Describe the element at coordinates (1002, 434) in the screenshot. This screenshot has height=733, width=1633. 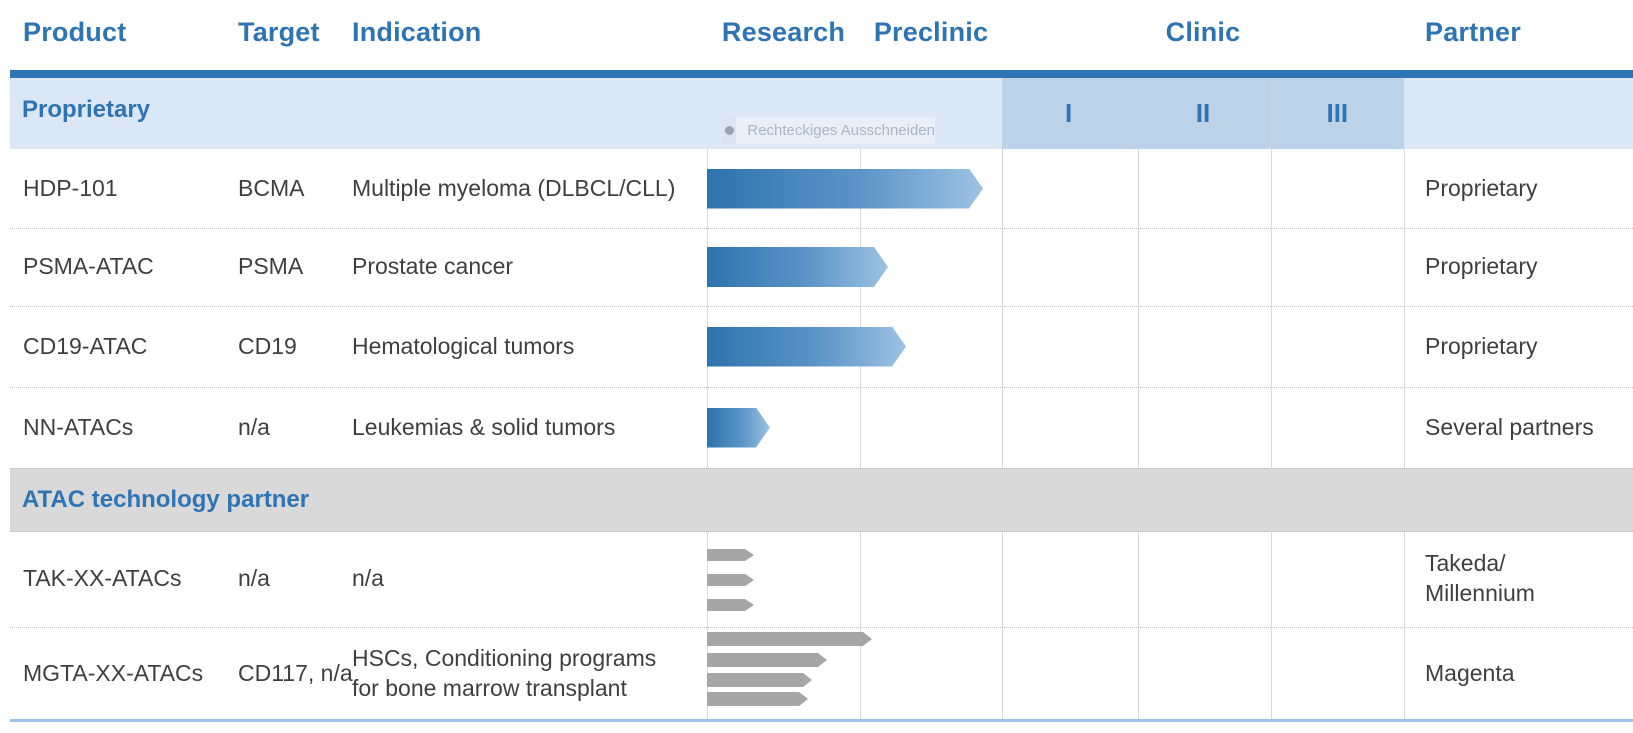
I see `column-gridline-clinic1` at that location.